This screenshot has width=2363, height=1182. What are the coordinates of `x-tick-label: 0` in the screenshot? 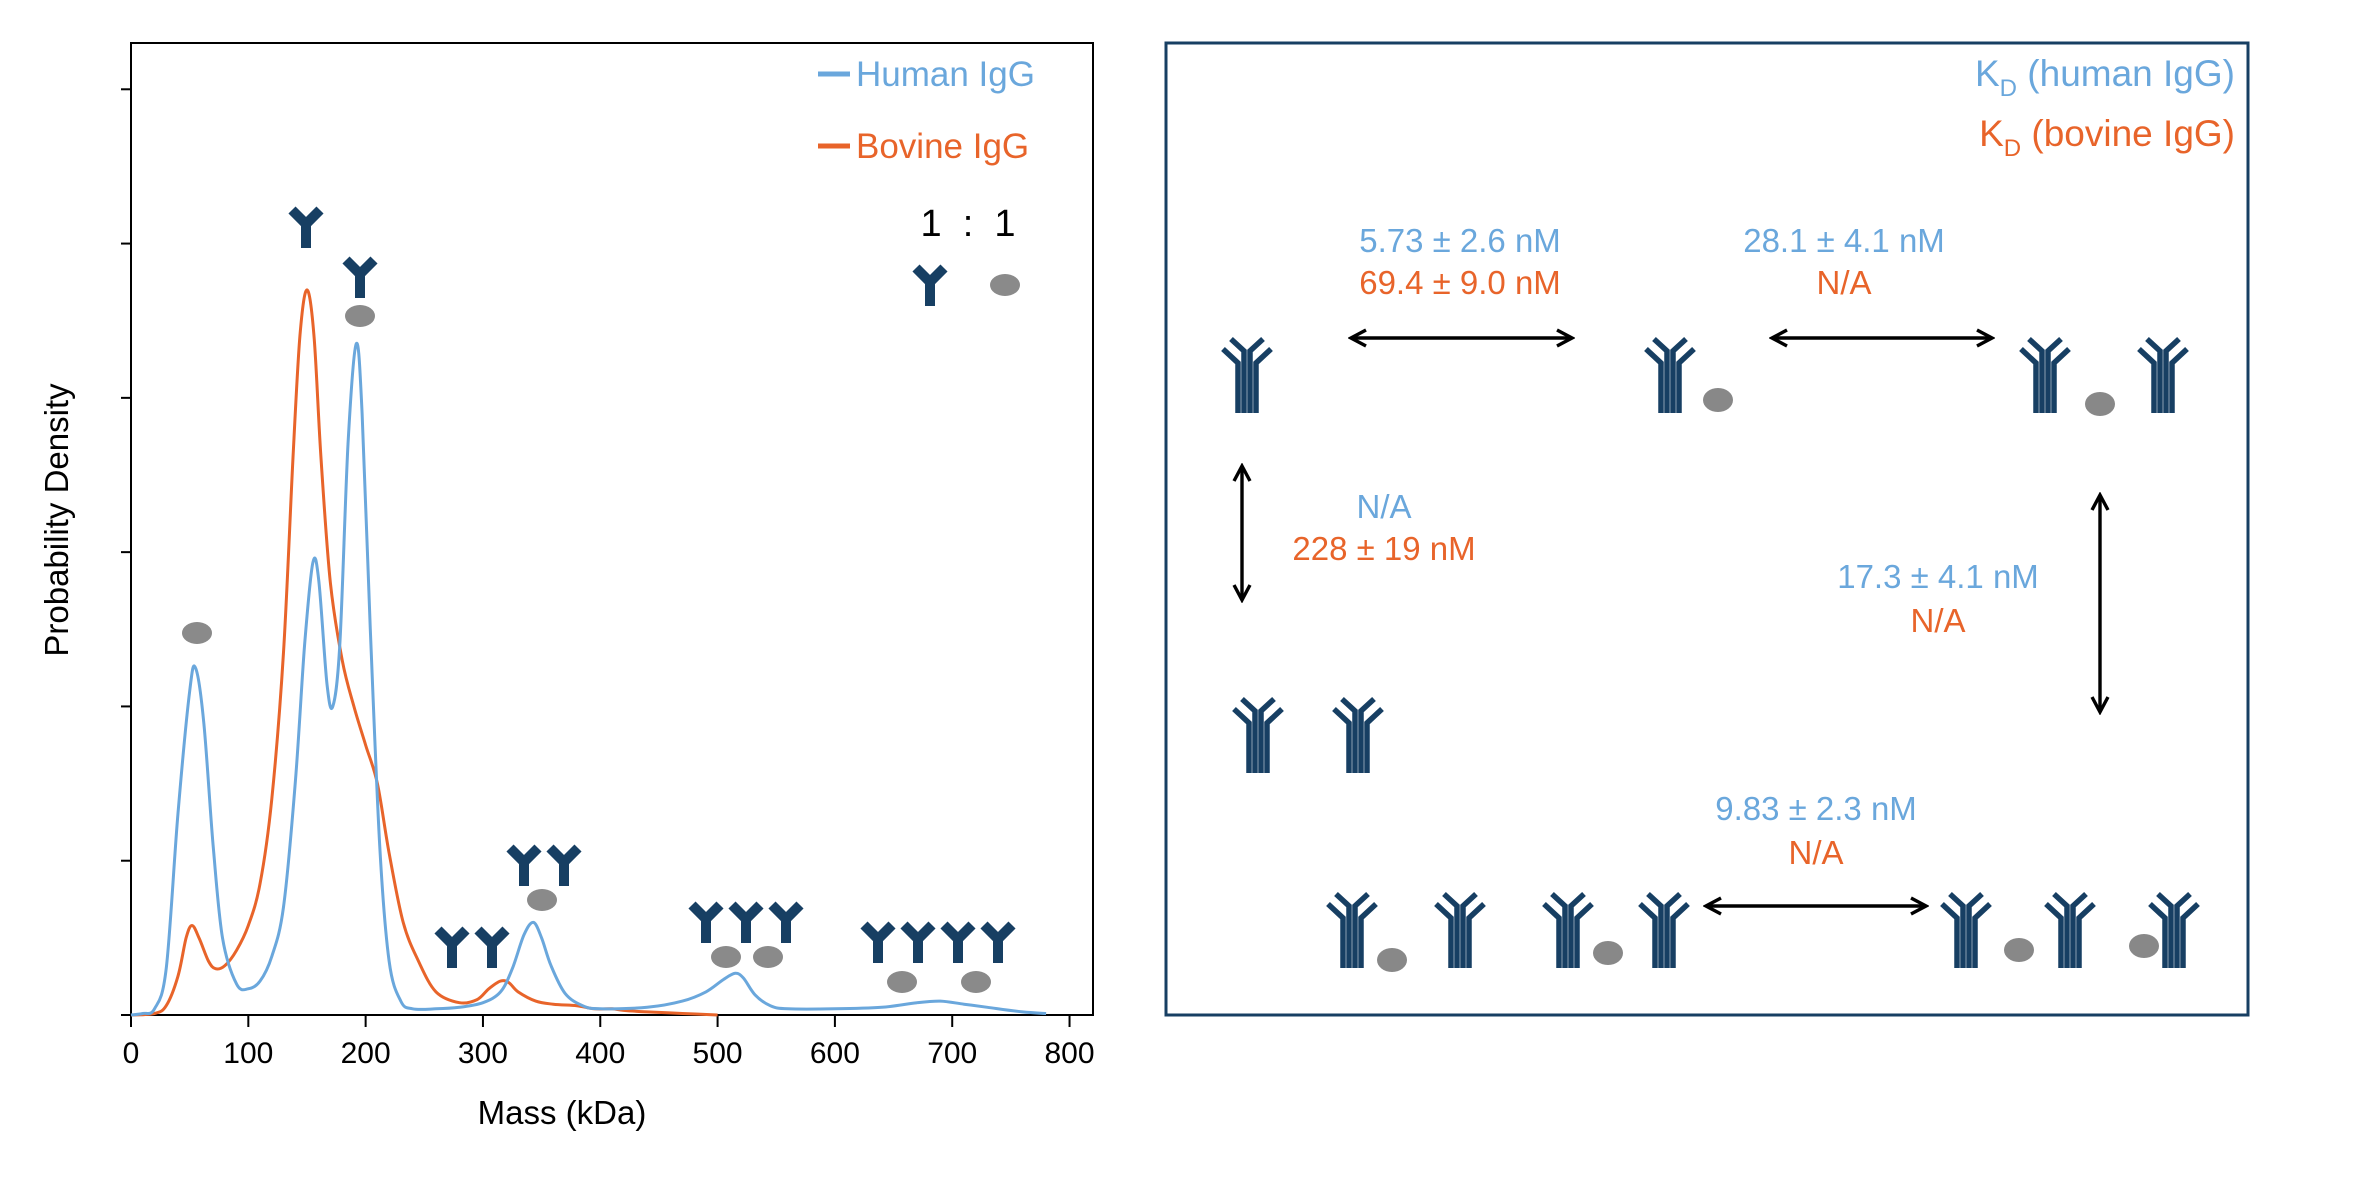 It's located at (131, 1053).